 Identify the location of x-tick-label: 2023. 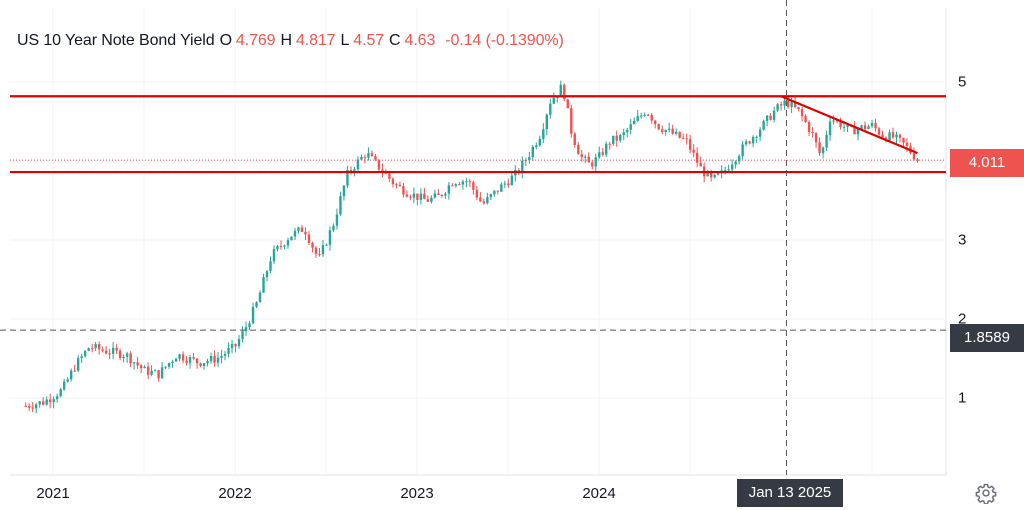
(417, 493).